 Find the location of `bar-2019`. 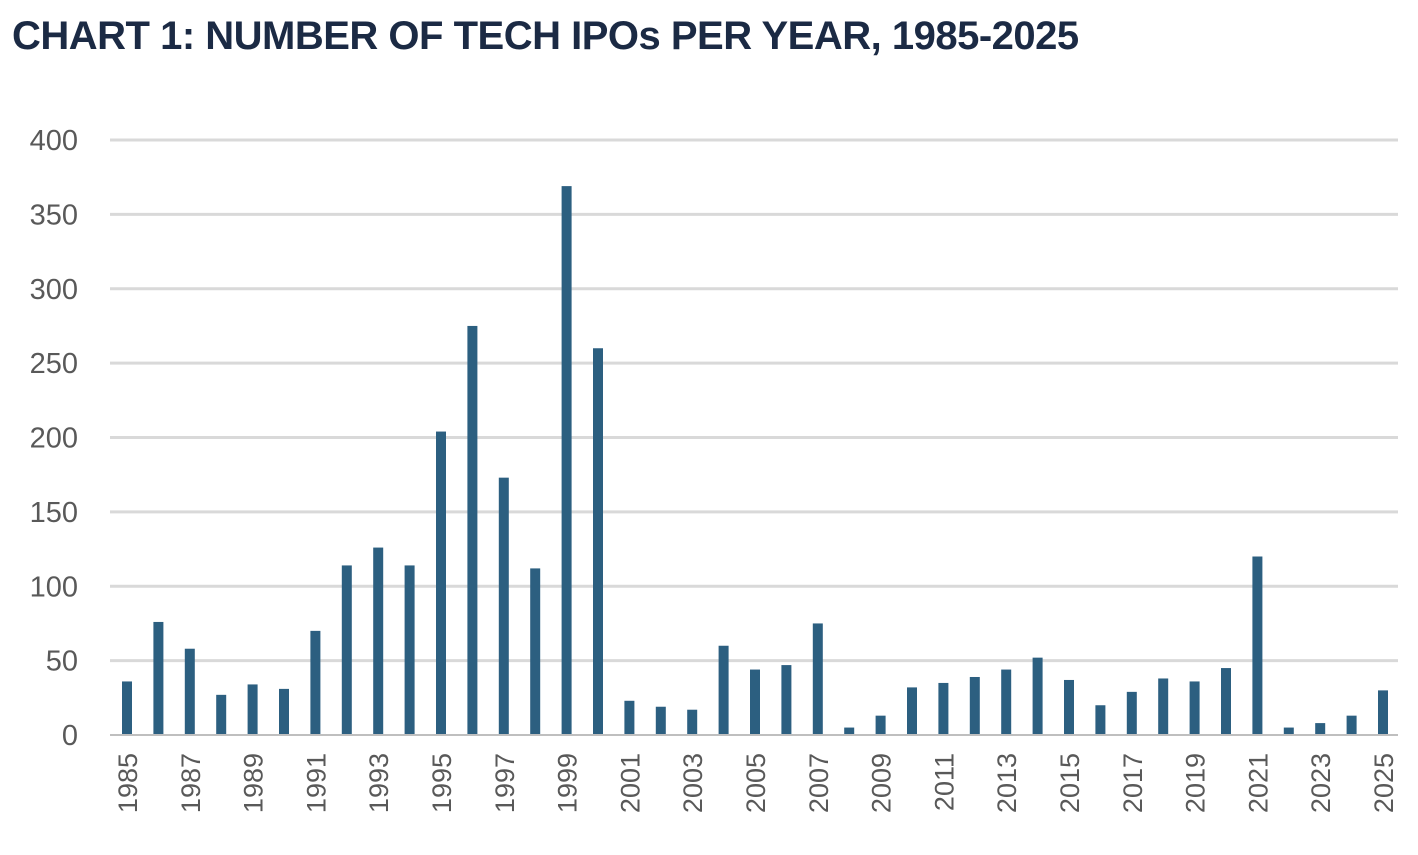

bar-2019 is located at coordinates (1194, 708).